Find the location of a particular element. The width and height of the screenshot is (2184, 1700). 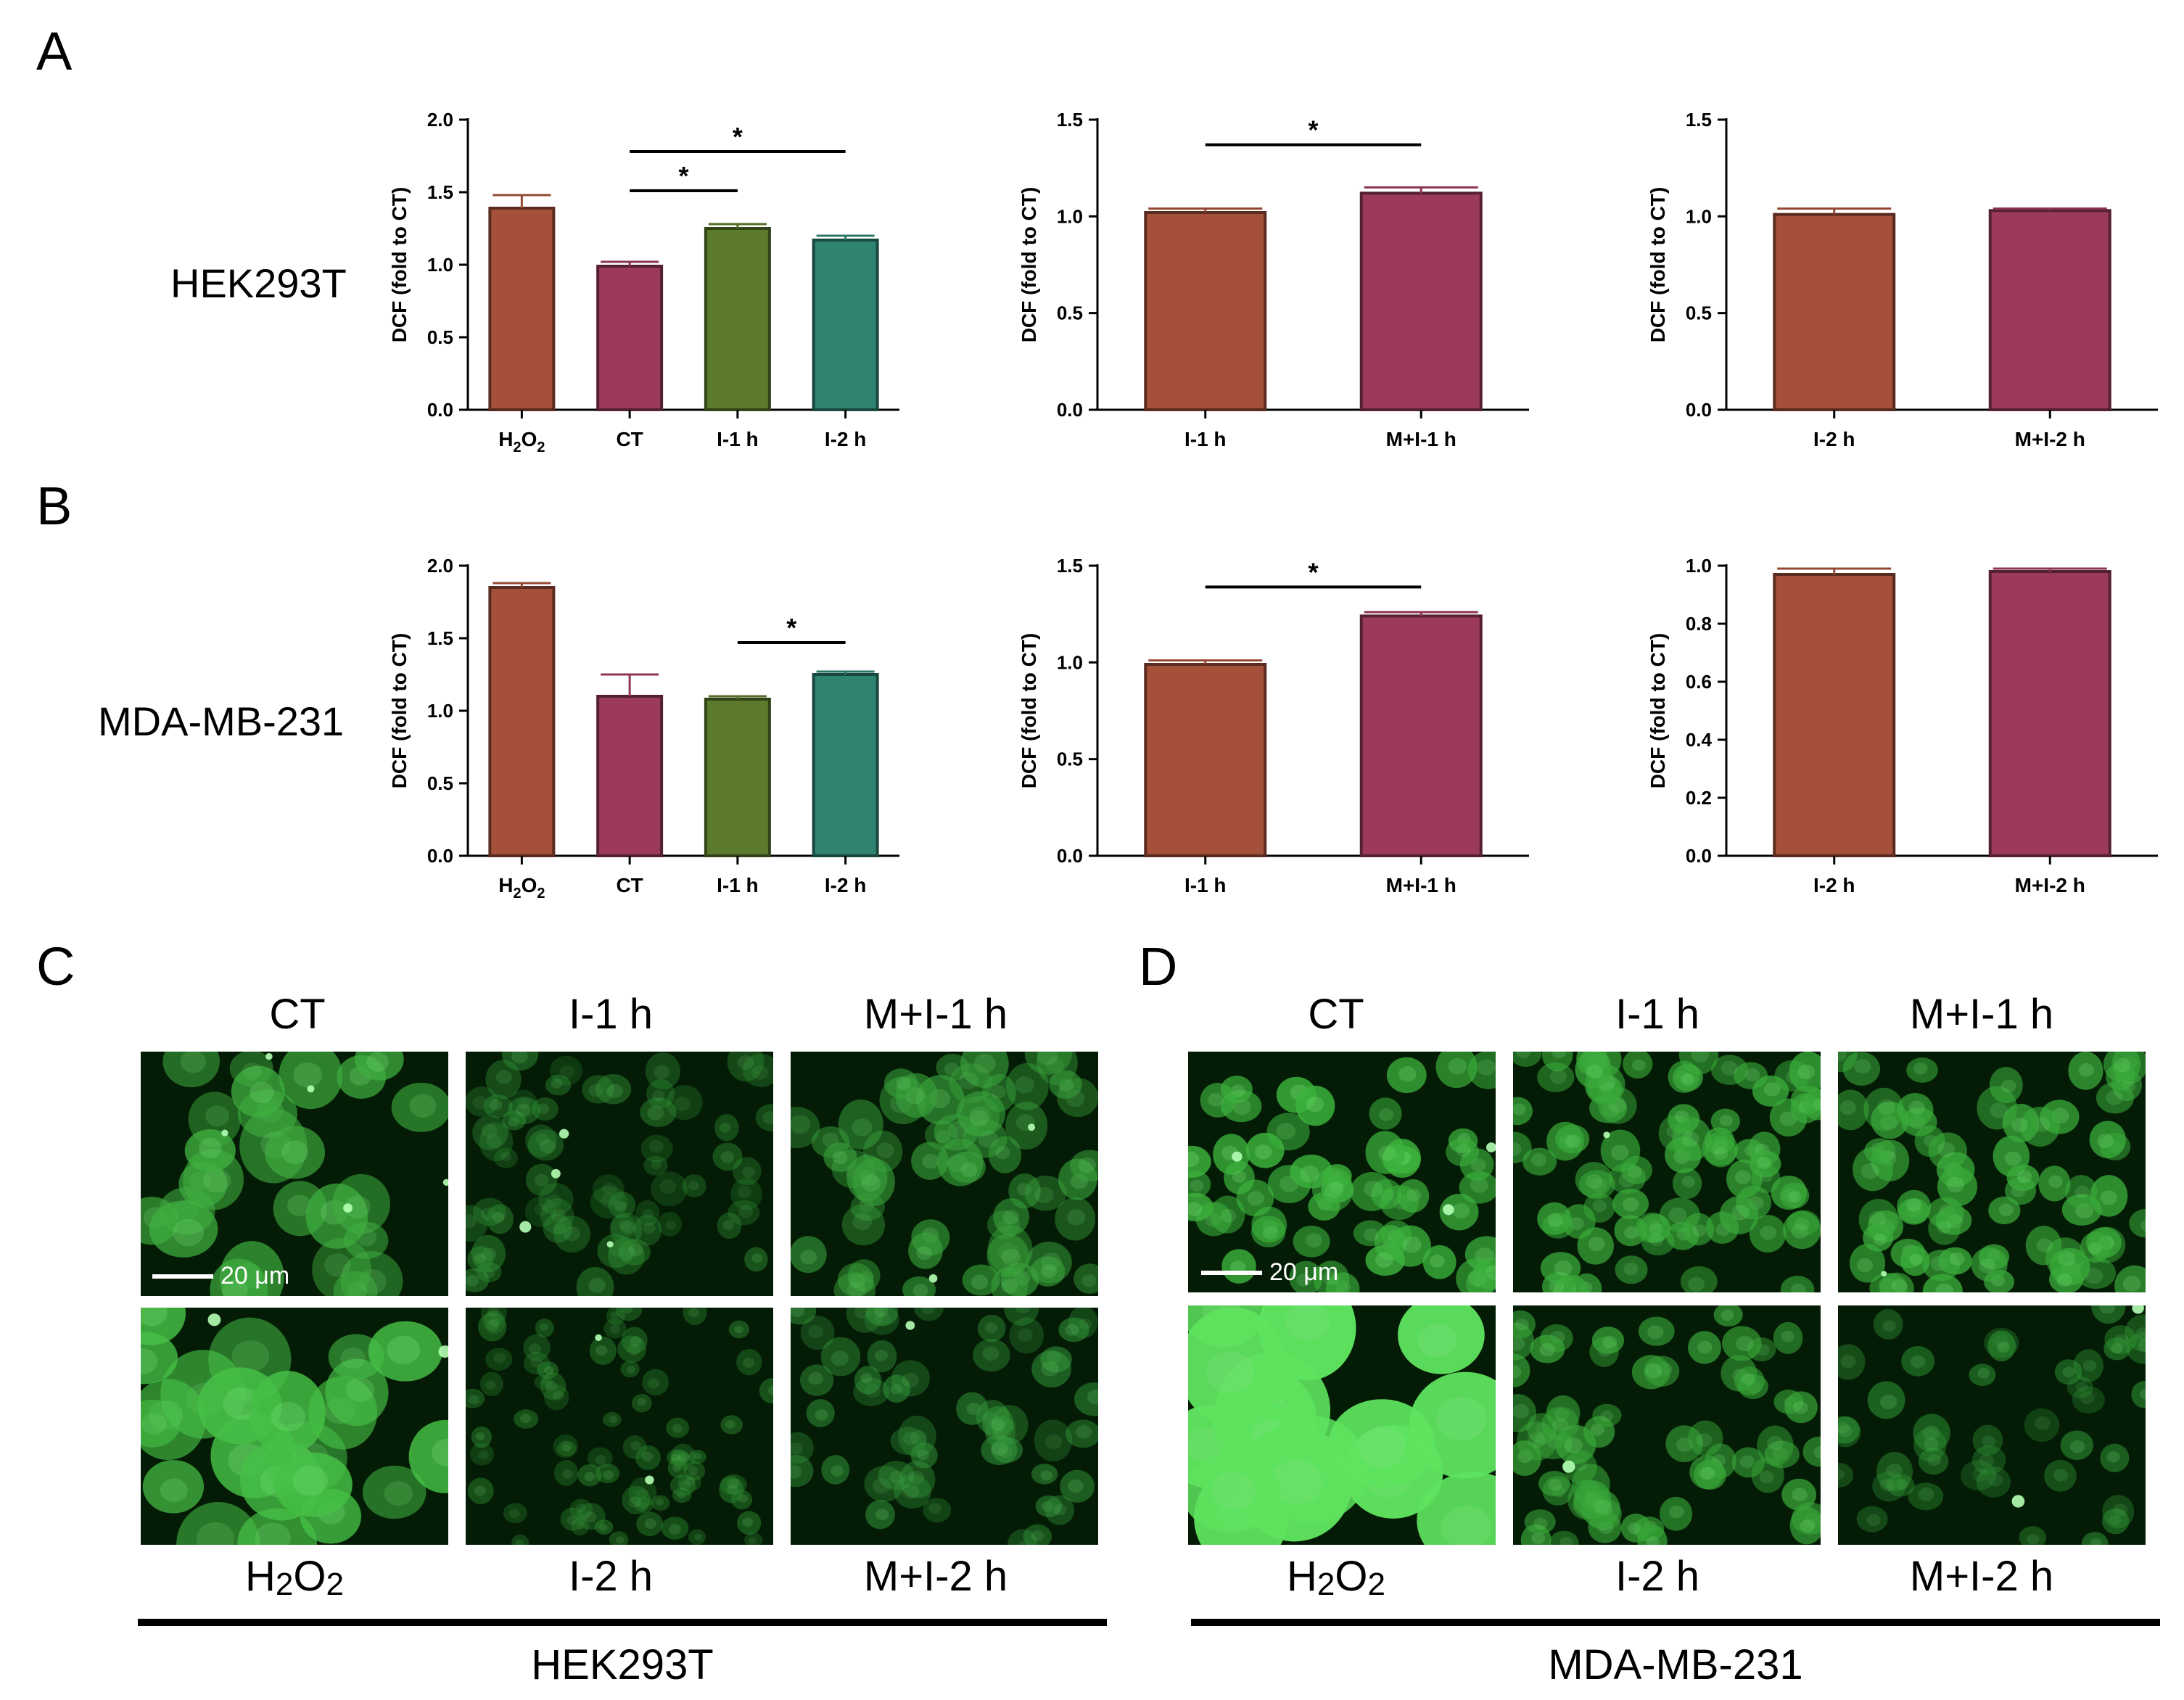

micrograph-svg is located at coordinates (1667, 1425).